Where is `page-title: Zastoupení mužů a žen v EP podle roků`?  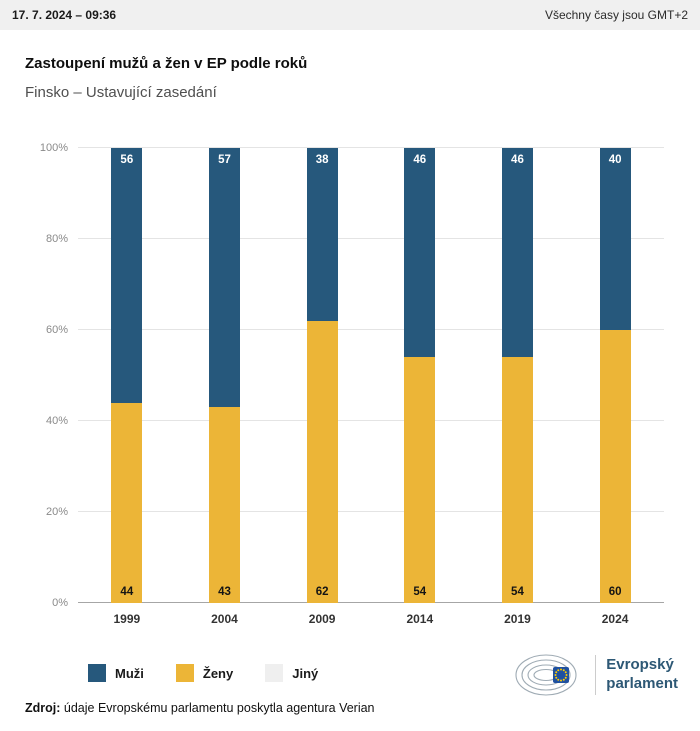
page-title: Zastoupení mužů a žen v EP podle roků is located at coordinates (166, 63).